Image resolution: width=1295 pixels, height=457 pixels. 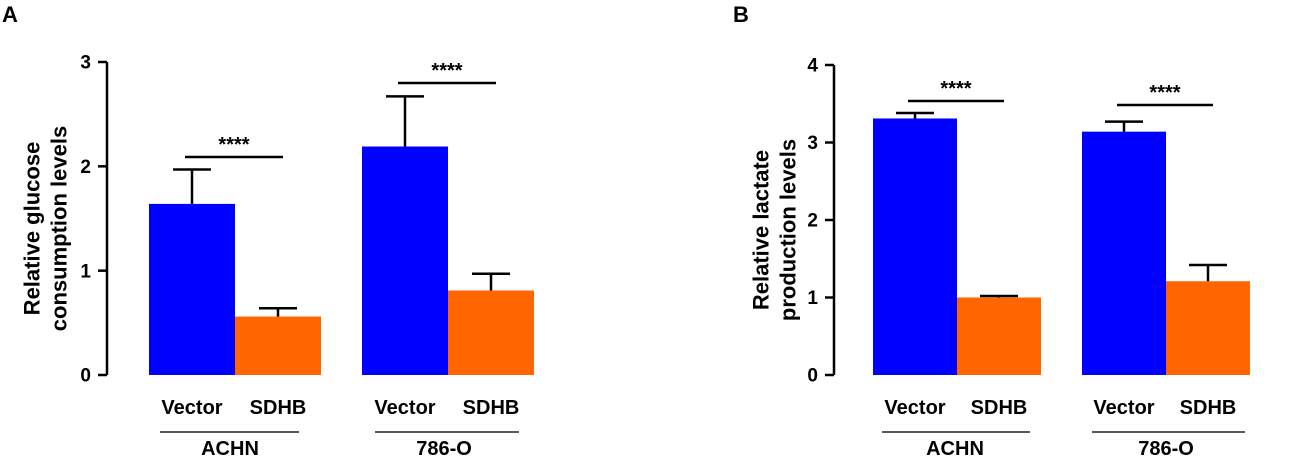 I want to click on y-axis-title-line: Relative glucose, so click(x=32, y=229).